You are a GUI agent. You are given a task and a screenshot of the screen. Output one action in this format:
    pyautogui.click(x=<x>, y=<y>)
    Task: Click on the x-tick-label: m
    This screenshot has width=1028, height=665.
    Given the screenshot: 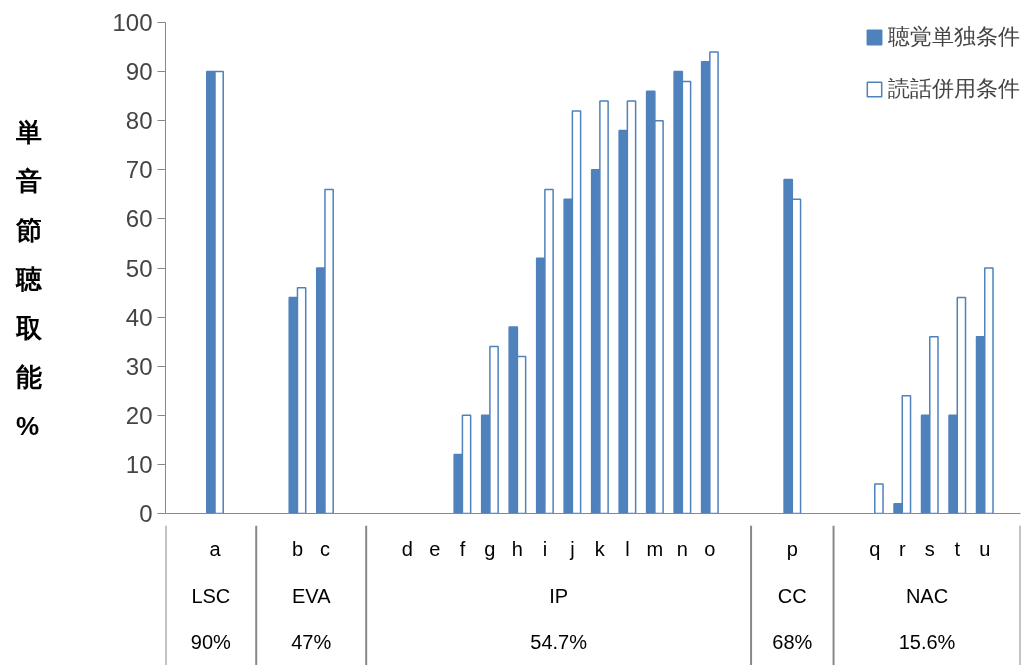 What is the action you would take?
    pyautogui.click(x=655, y=548)
    